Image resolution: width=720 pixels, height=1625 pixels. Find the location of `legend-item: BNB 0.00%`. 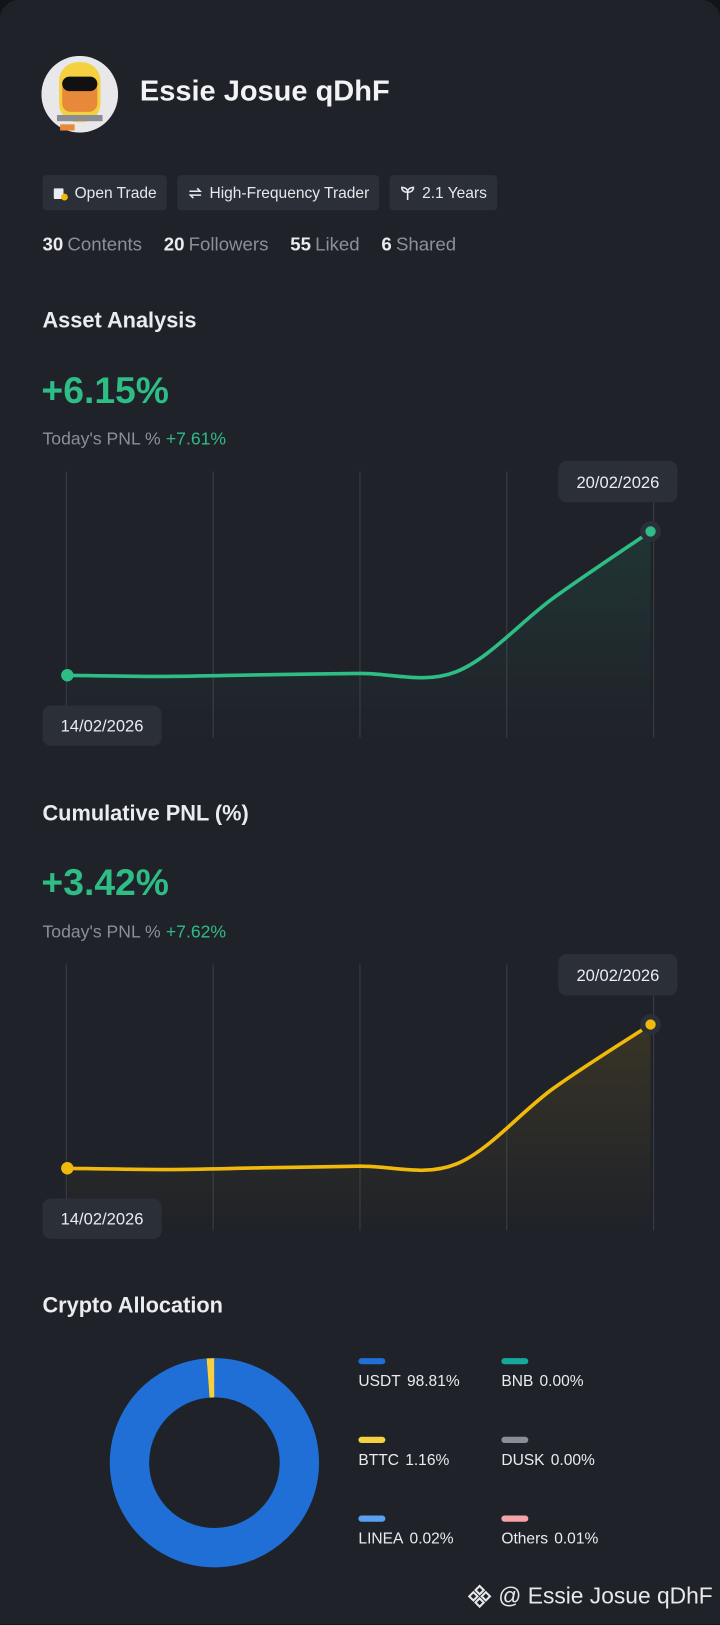

legend-item: BNB 0.00% is located at coordinates (568, 1374).